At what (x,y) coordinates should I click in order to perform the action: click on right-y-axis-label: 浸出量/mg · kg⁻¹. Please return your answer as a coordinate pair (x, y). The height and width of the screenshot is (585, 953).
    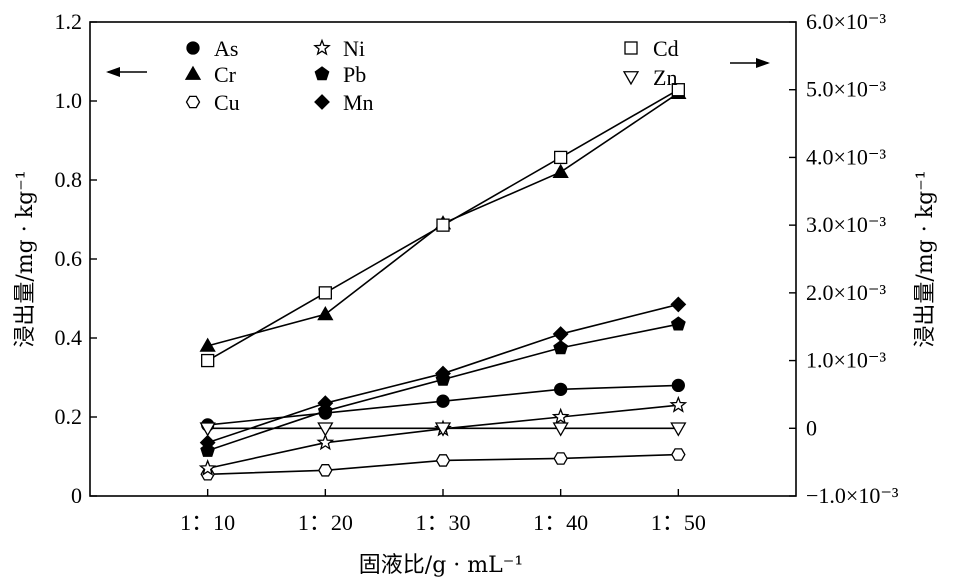
    Looking at the image, I should click on (925, 258).